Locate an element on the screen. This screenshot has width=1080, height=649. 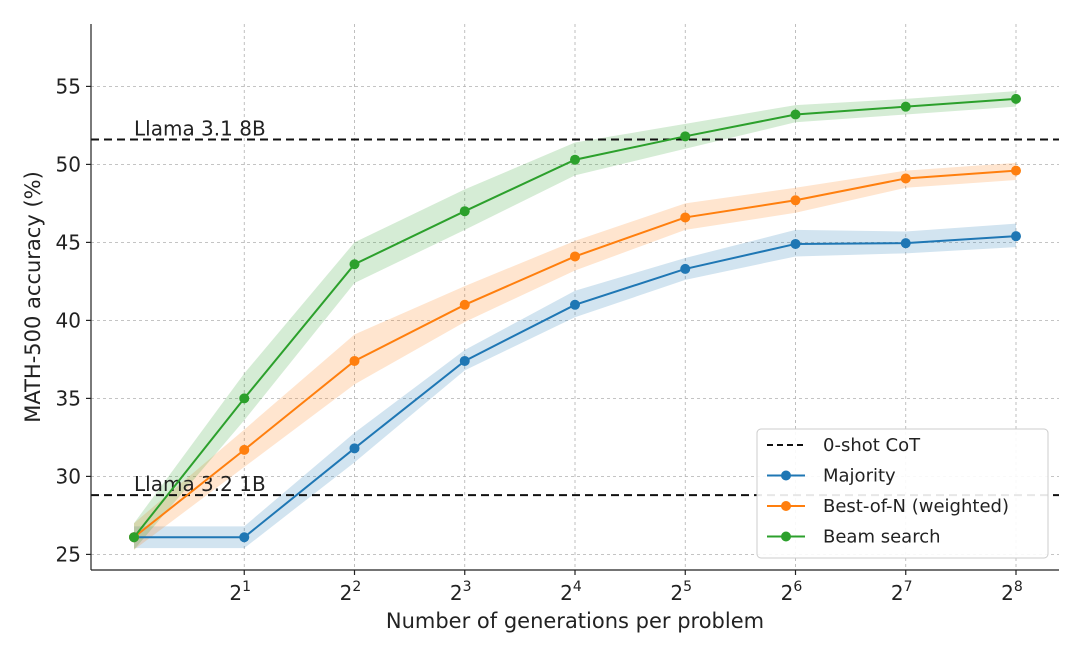
x-tick-label: 26 is located at coordinates (792, 592).